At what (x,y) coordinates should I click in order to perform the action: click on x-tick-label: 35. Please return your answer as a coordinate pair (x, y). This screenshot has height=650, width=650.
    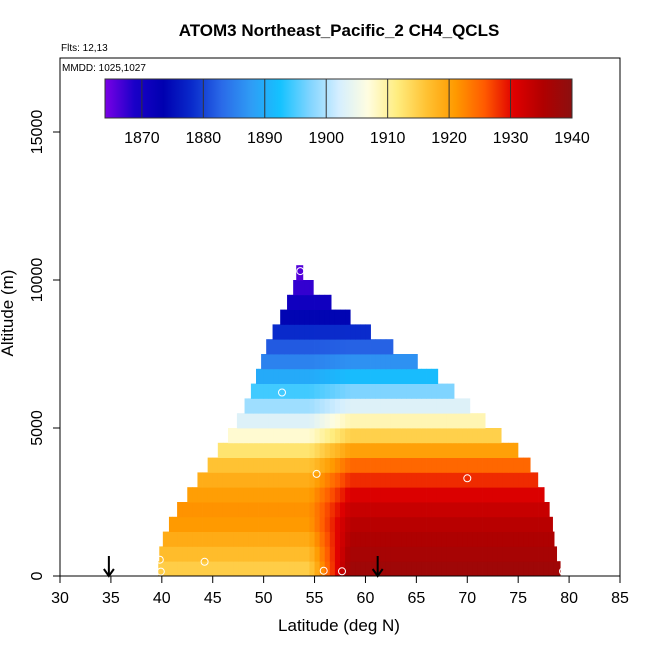
    Looking at the image, I should click on (111, 598).